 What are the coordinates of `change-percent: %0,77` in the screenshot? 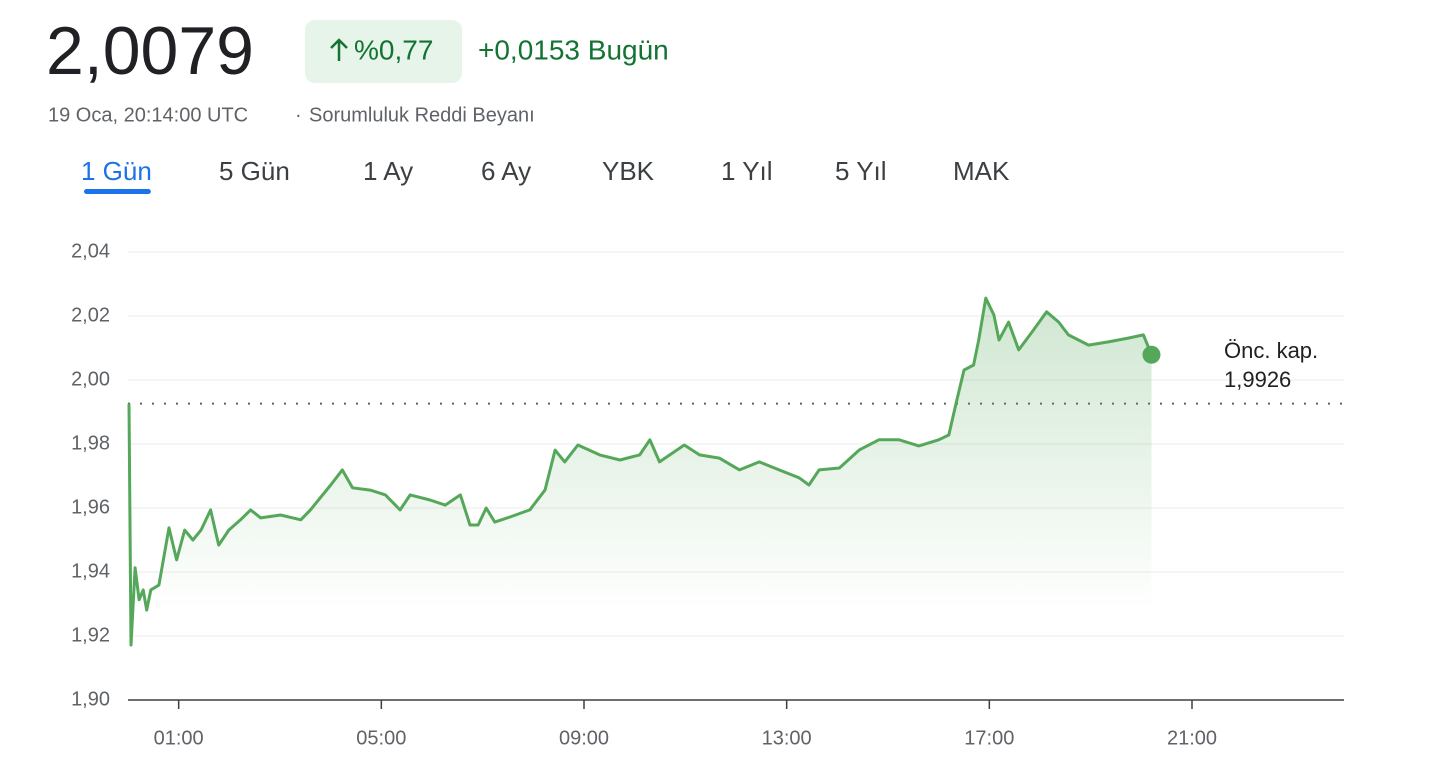 It's located at (393, 49).